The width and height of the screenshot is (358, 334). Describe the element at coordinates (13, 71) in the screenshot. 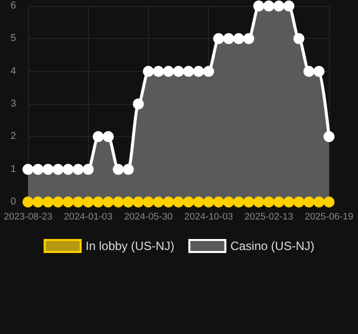

I see `y-tick-label: 4` at that location.